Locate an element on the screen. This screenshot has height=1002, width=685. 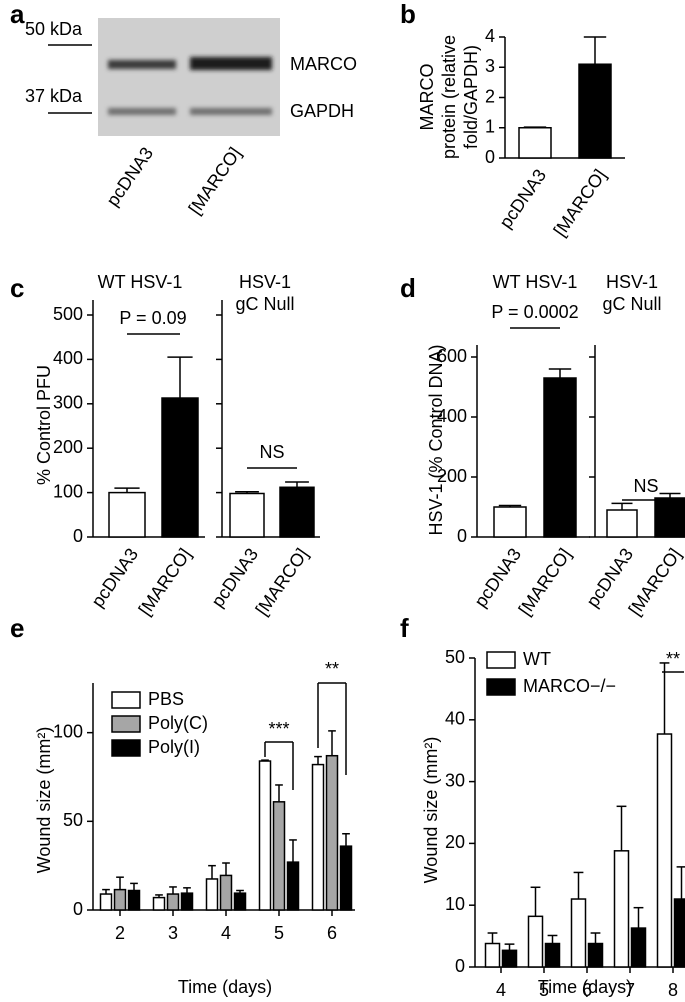
panel-letter: f is located at coordinates (404, 628).